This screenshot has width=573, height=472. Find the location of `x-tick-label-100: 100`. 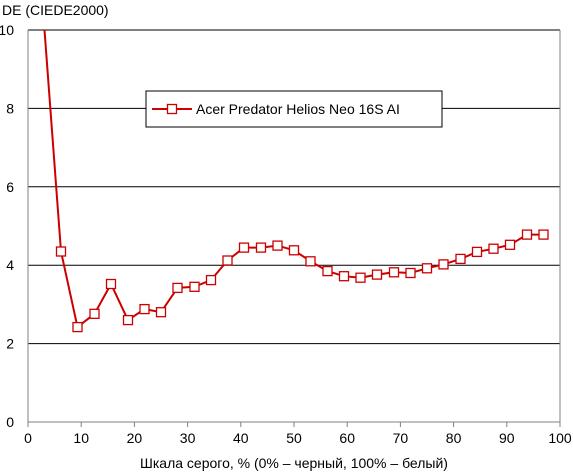

x-tick-label-100: 100 is located at coordinates (560, 438).